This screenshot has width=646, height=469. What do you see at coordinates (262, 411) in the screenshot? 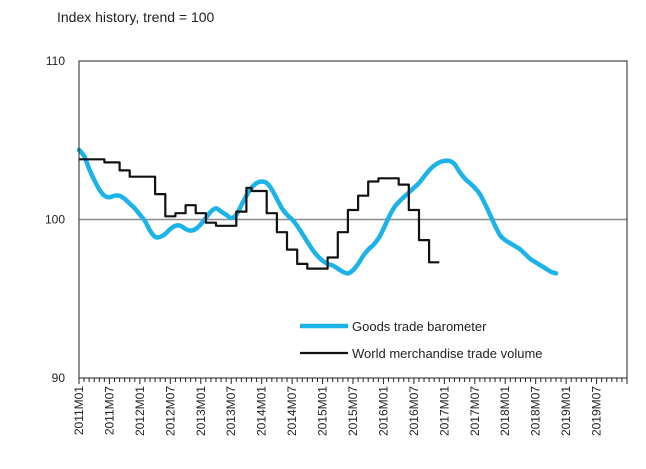
I see `x-tick-label: 2014M01` at bounding box center [262, 411].